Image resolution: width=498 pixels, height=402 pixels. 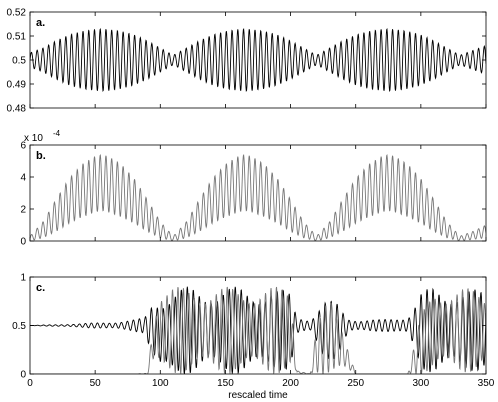 I want to click on x-tick-label: 300, so click(x=421, y=383).